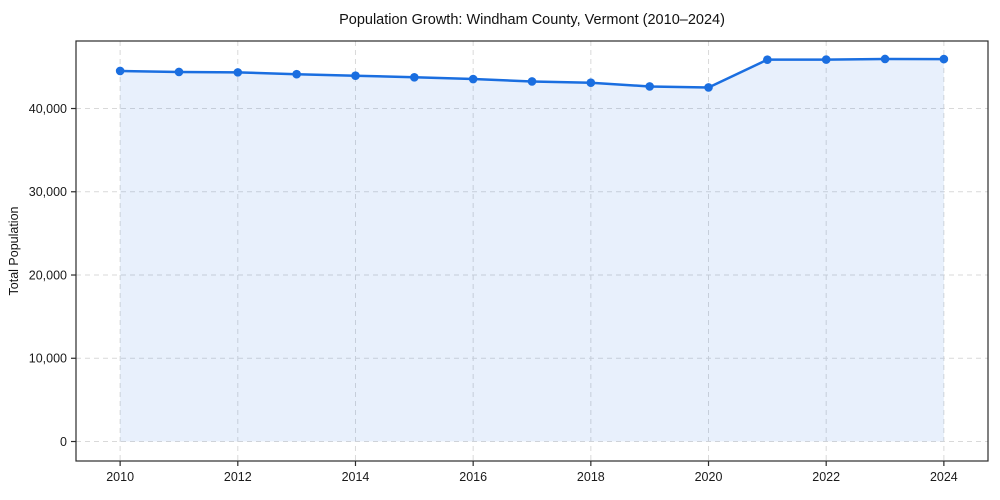 This screenshot has width=1000, height=500. What do you see at coordinates (48, 359) in the screenshot?
I see `y-tick-label: 10,000` at bounding box center [48, 359].